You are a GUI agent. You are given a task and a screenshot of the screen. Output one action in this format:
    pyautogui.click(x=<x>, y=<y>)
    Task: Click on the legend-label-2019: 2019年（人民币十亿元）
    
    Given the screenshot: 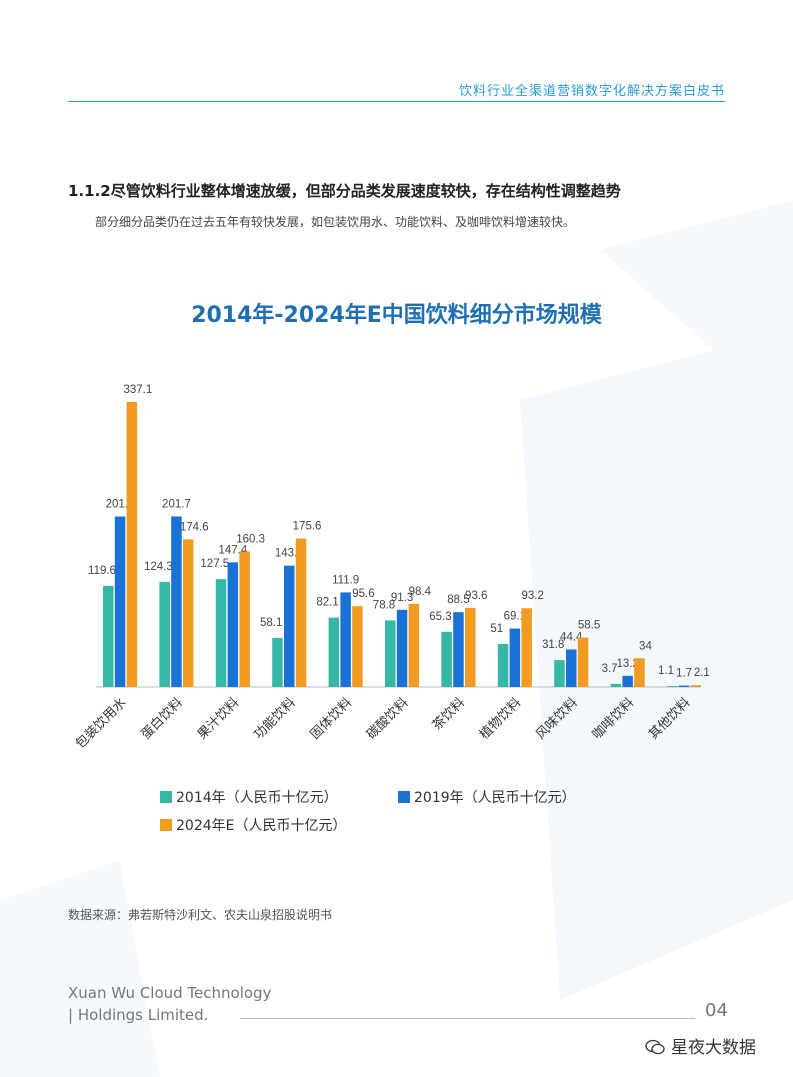 What is the action you would take?
    pyautogui.click(x=495, y=798)
    